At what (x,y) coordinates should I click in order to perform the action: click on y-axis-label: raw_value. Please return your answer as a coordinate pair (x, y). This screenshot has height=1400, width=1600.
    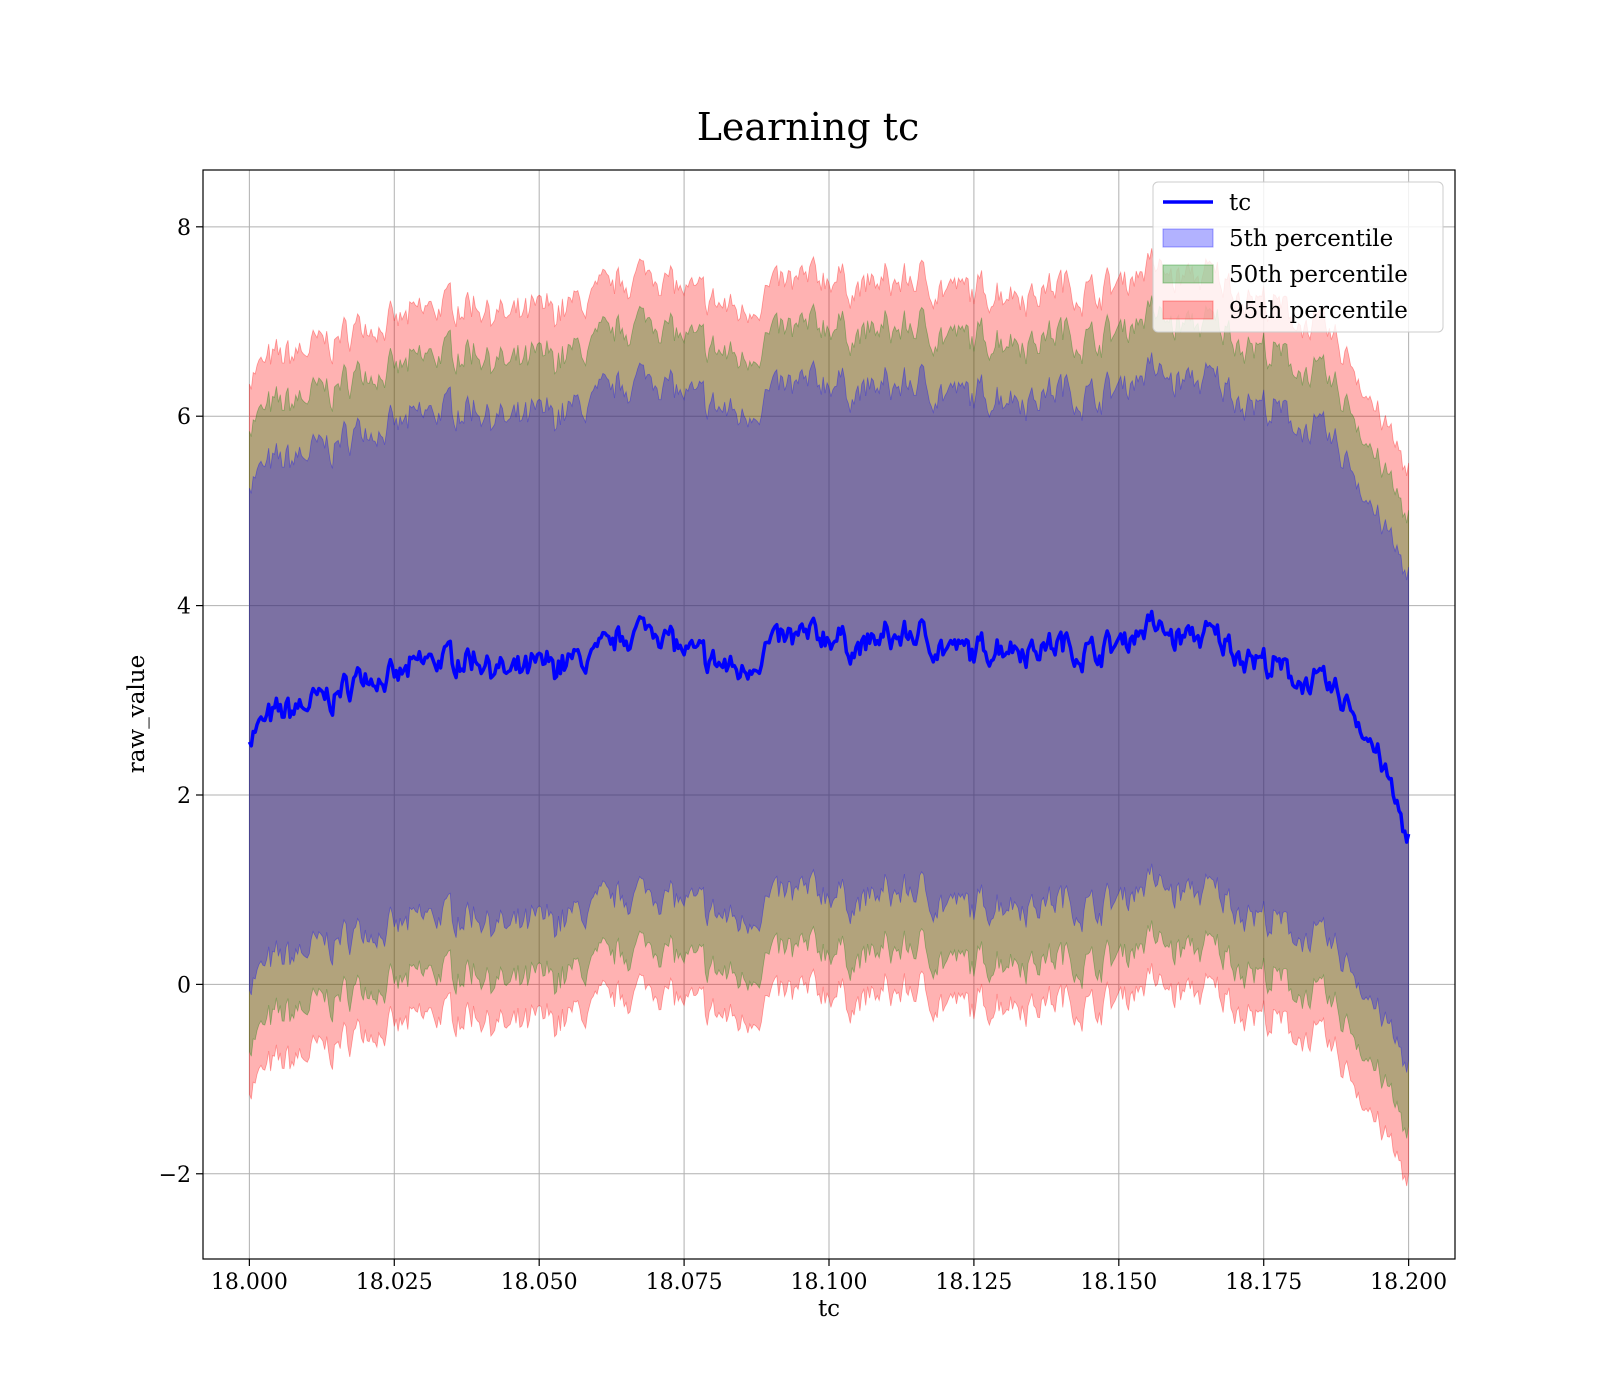
    Looking at the image, I should click on (137, 714).